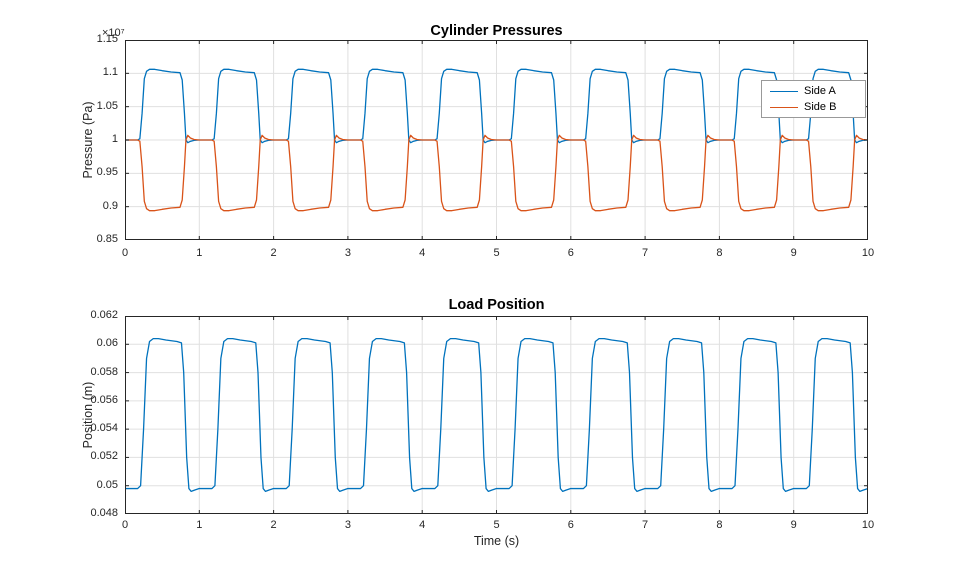 The height and width of the screenshot is (577, 959). Describe the element at coordinates (820, 107) in the screenshot. I see `legend-label-side-b: Side B` at that location.